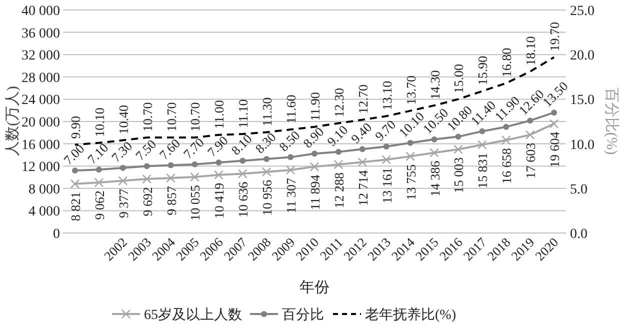  Describe the element at coordinates (303, 315) in the screenshot. I see `legend-label: 百分比` at that location.